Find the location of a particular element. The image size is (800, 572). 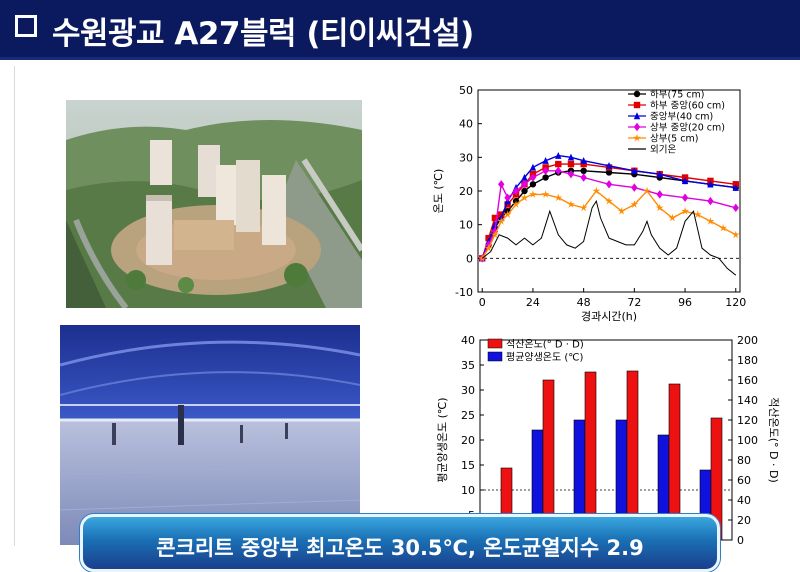

legend-label: 하부 중앙(60 cm) is located at coordinates (687, 106).